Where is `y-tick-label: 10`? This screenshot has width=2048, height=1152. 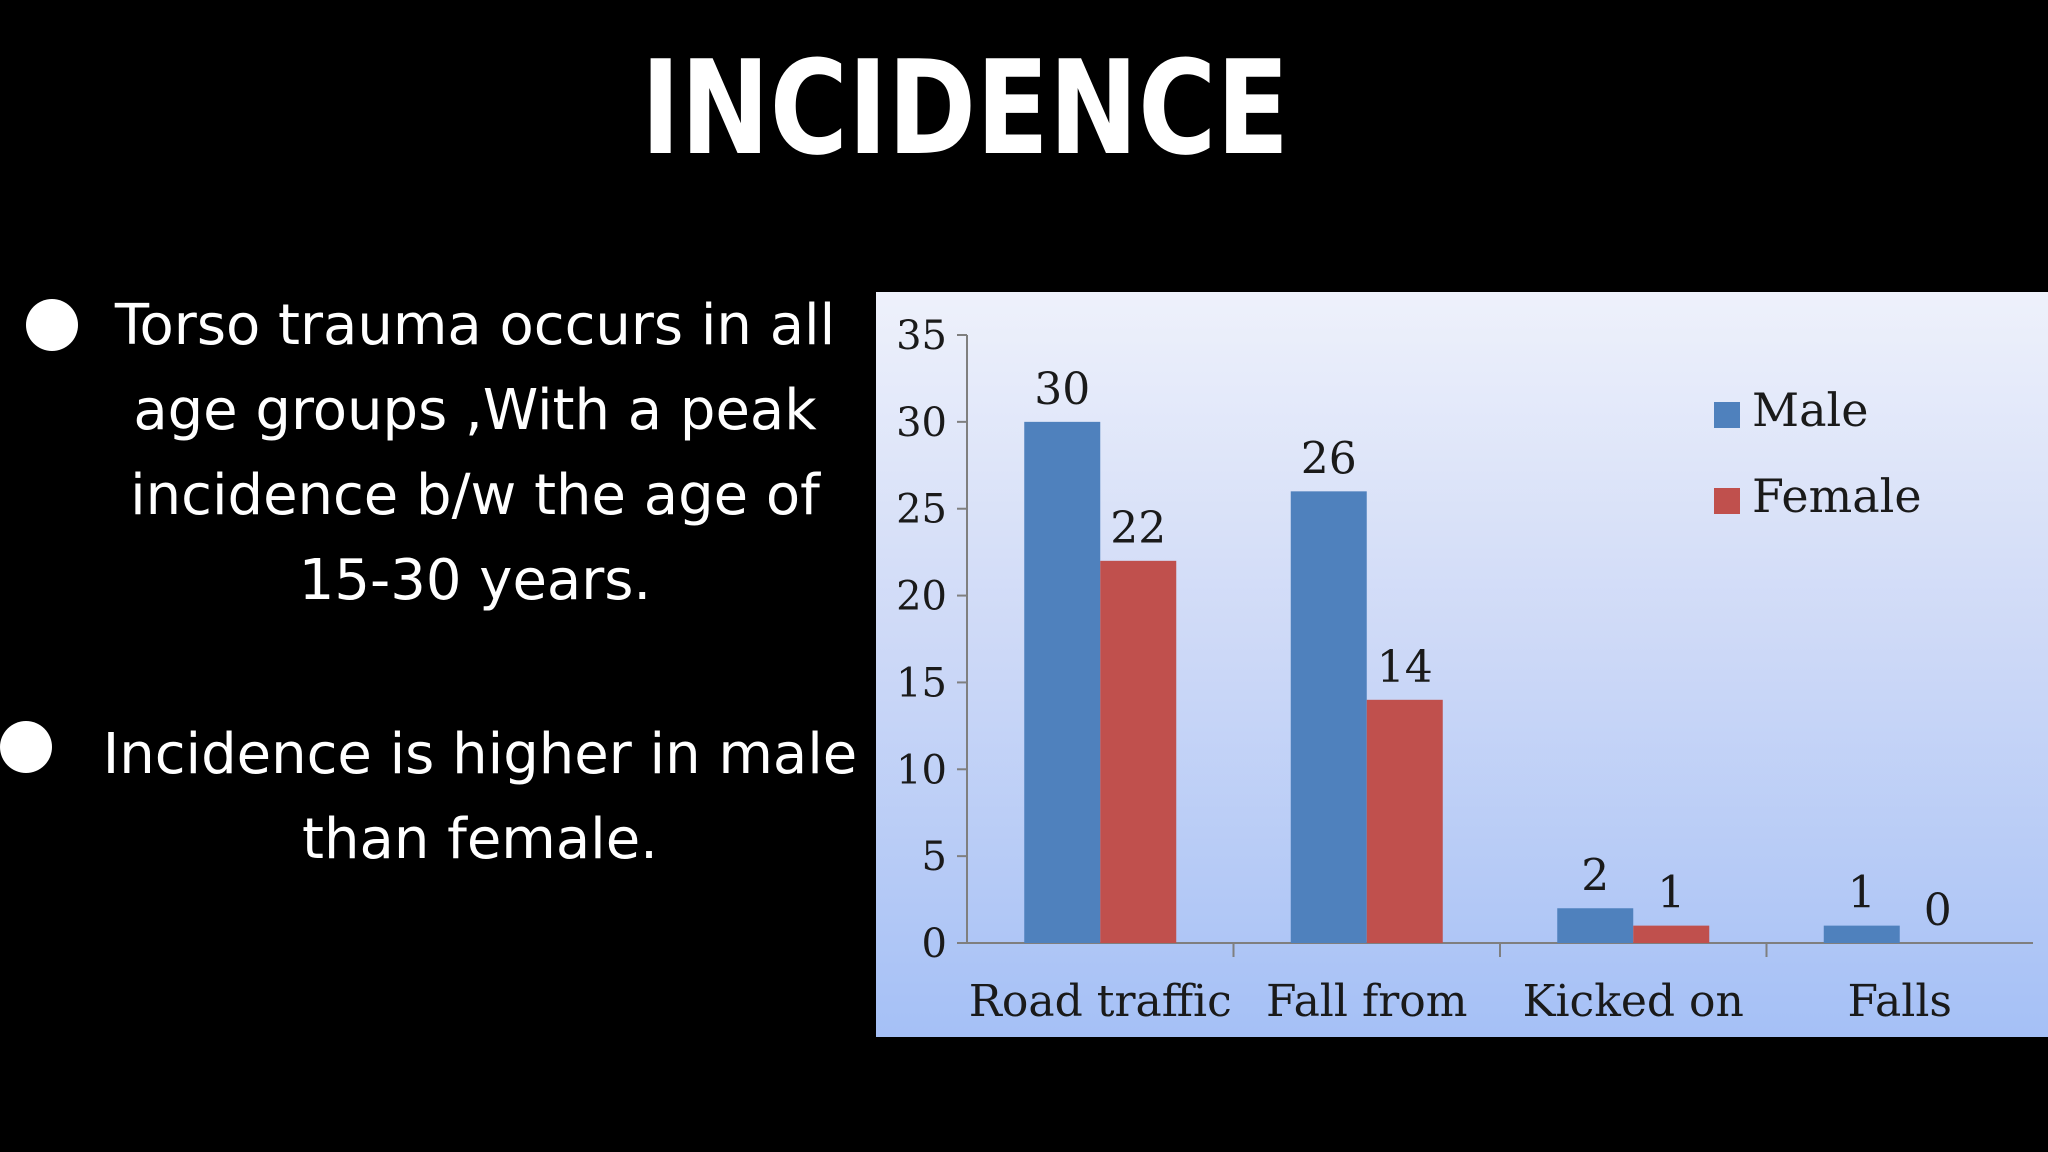 y-tick-label: 10 is located at coordinates (921, 770).